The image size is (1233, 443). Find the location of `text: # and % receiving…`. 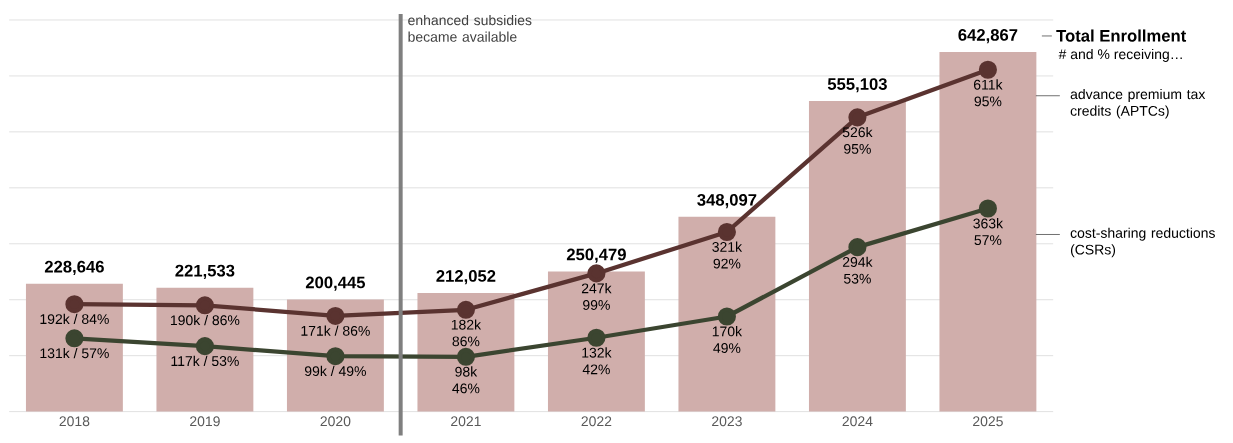

text: # and % receiving… is located at coordinates (1120, 56).